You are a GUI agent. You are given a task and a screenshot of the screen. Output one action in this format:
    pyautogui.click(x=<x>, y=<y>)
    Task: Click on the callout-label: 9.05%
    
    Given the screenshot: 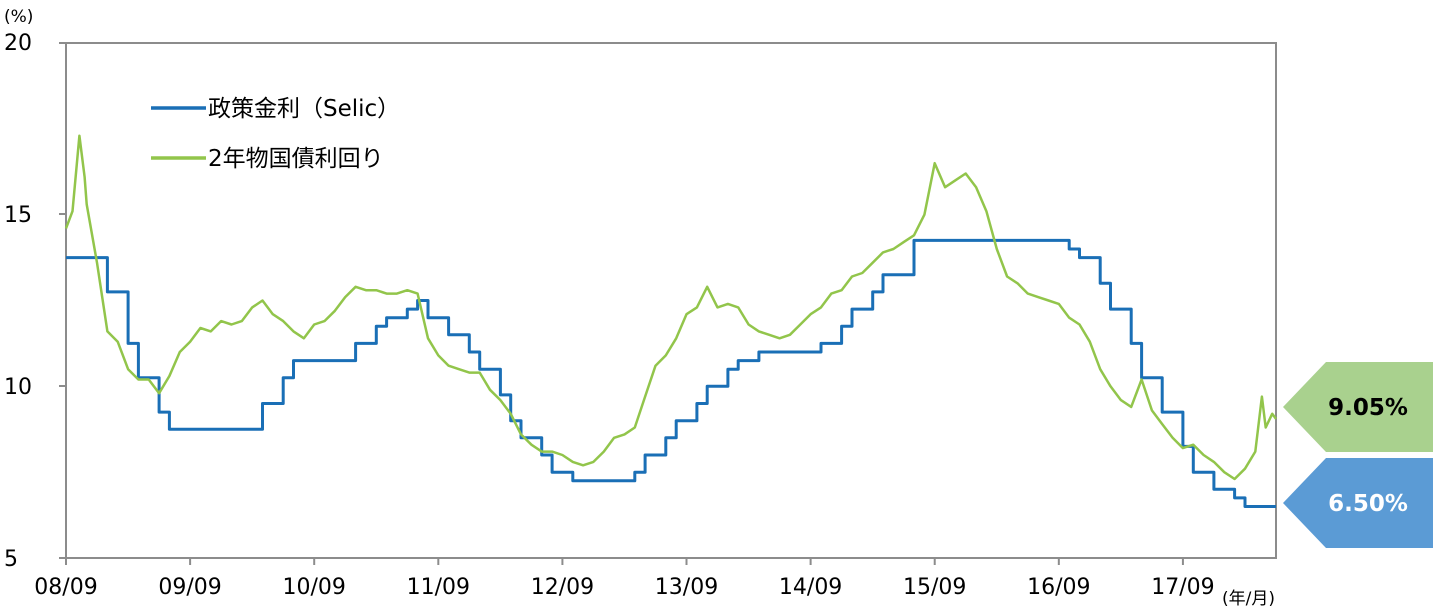 What is the action you would take?
    pyautogui.click(x=1368, y=408)
    